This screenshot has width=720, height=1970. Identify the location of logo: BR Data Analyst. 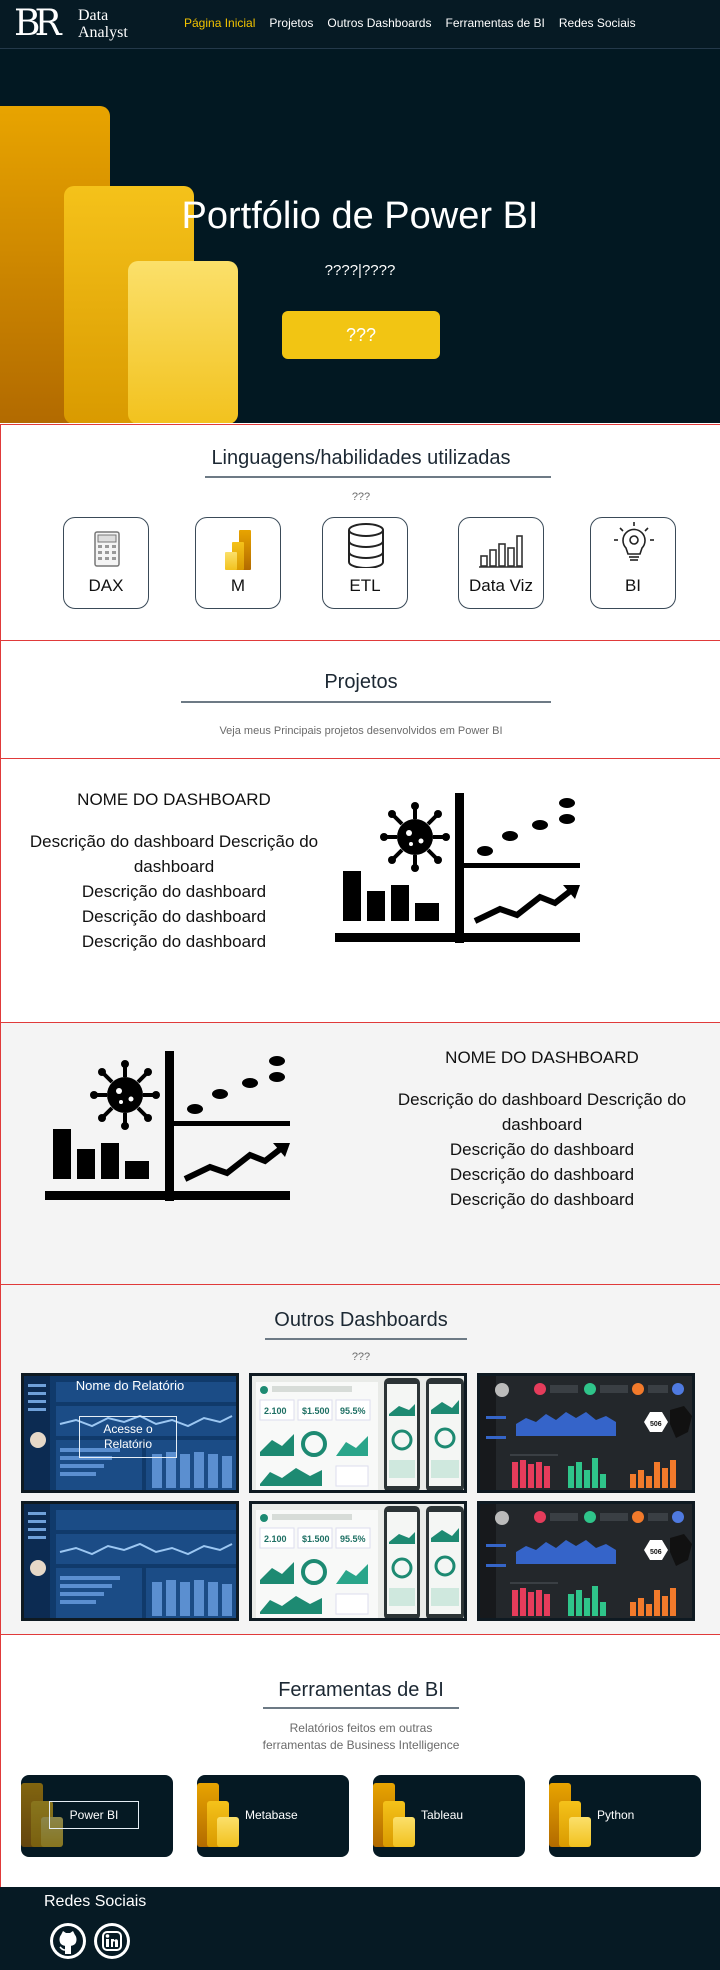
(79, 24).